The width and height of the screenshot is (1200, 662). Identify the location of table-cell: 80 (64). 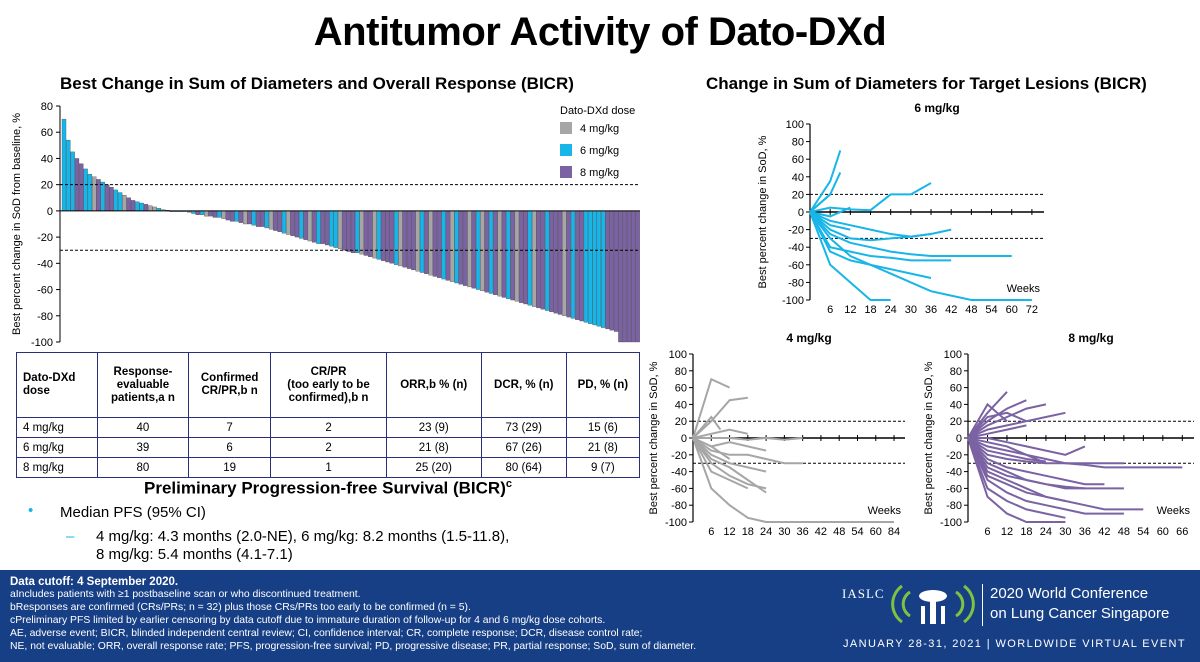
(523, 467).